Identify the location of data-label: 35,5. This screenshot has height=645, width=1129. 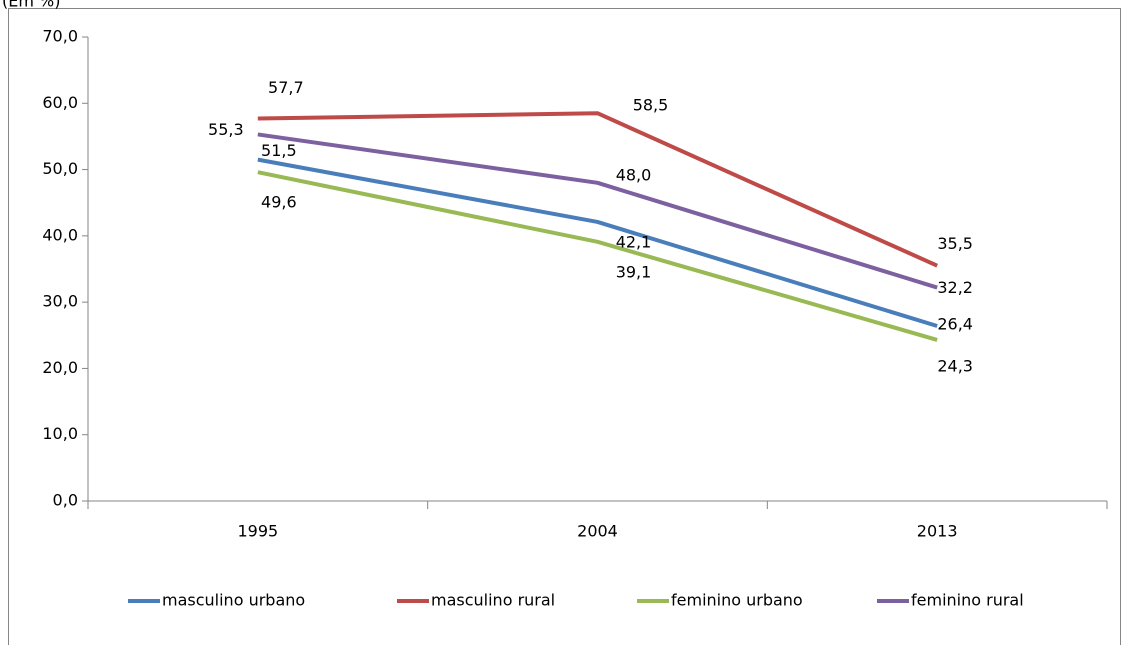
(955, 243).